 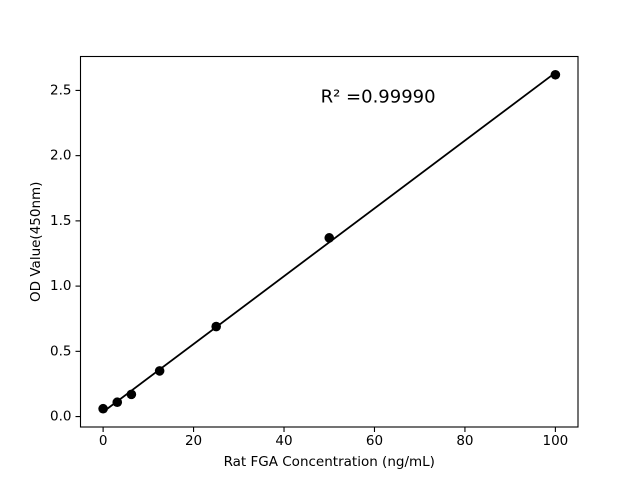 I want to click on y-tick-label: 1.0, so click(x=60, y=286).